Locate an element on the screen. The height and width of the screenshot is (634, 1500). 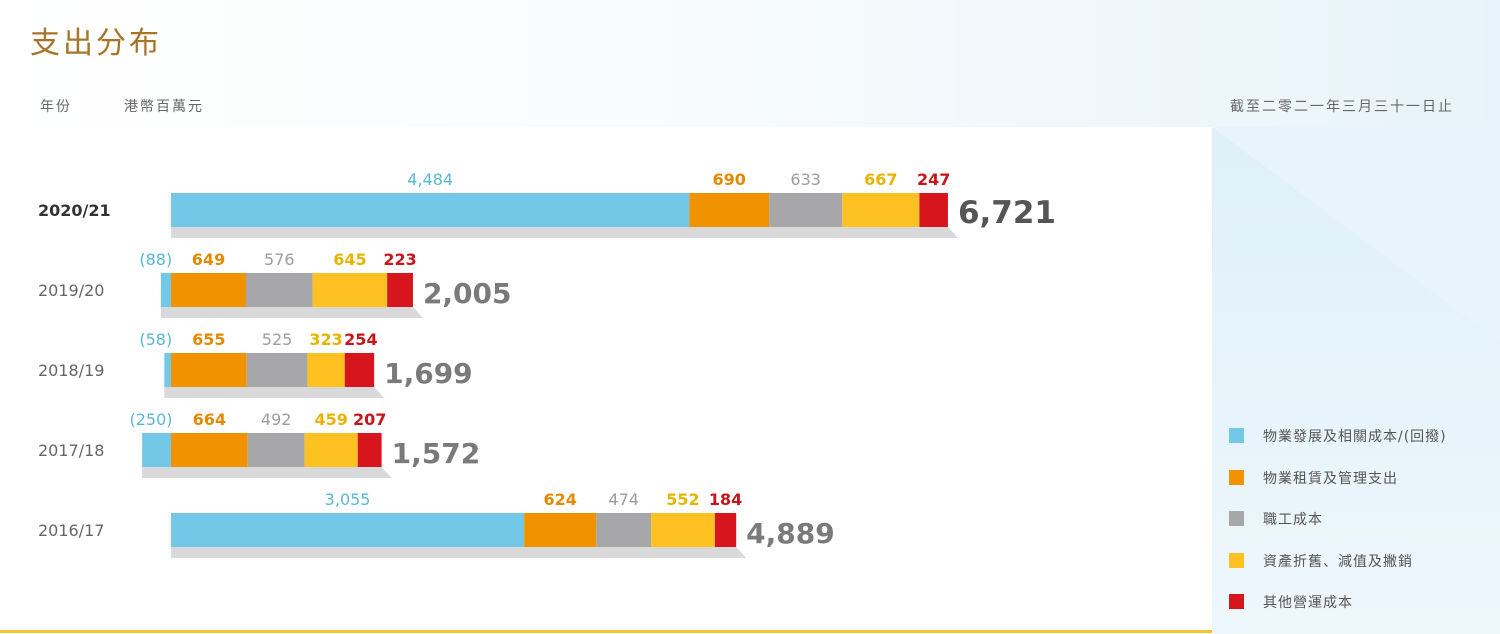
legend-label: 物業發展及相關成本/(回撥) is located at coordinates (1355, 437).